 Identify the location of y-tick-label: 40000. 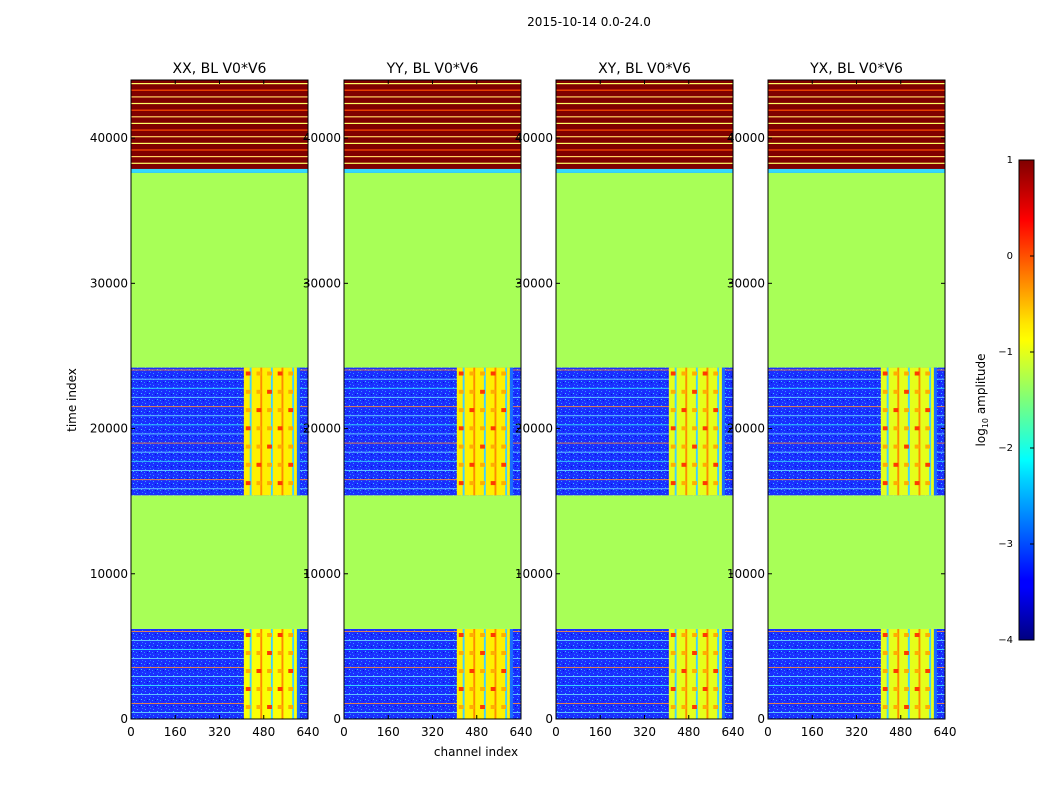
(534, 138).